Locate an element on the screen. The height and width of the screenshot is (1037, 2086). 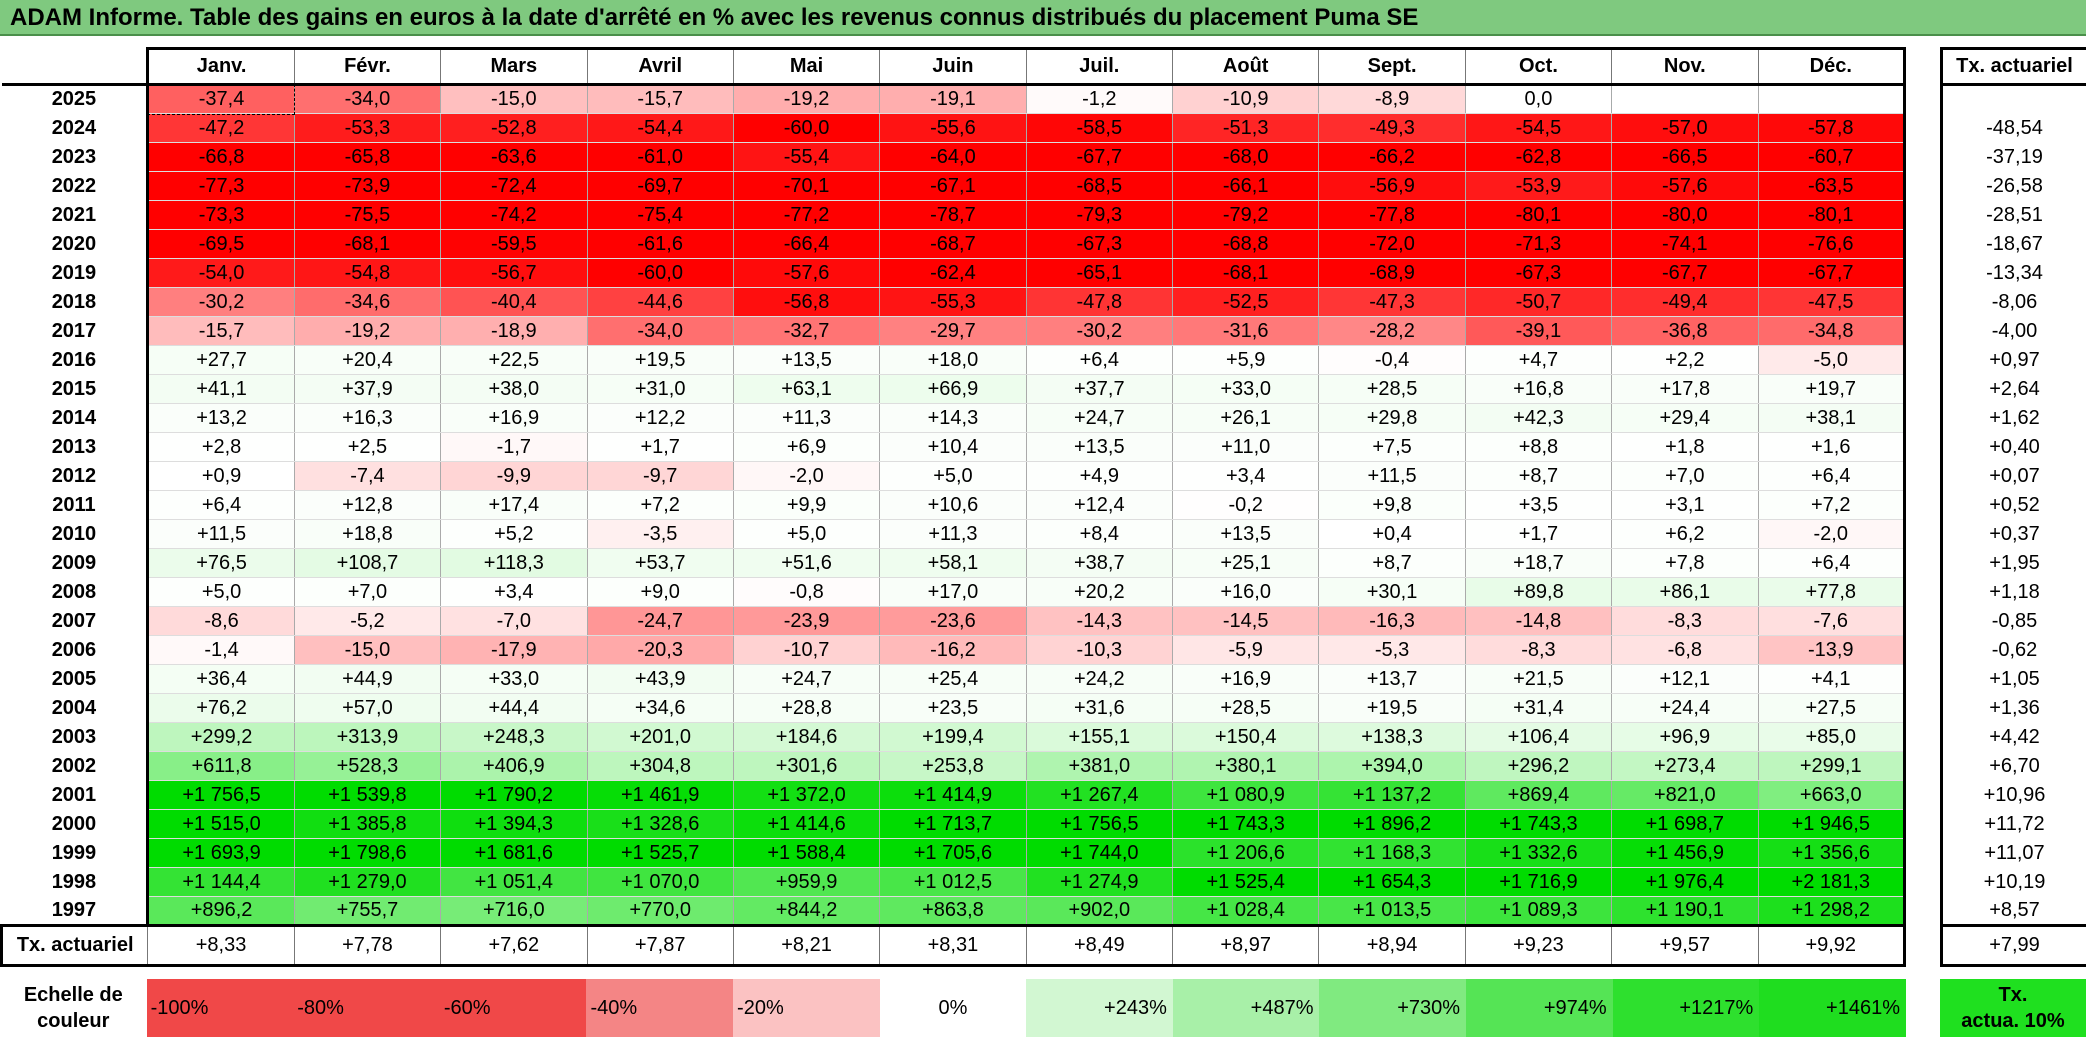
gain-cell: -23,9 is located at coordinates (806, 621).